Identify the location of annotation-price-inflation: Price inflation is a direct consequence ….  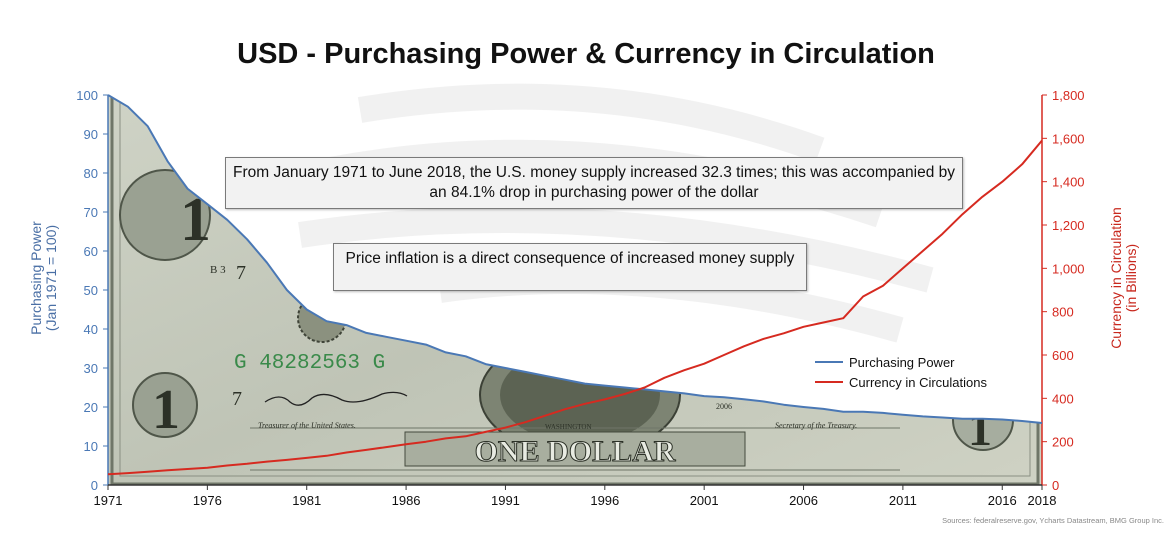
(570, 267).